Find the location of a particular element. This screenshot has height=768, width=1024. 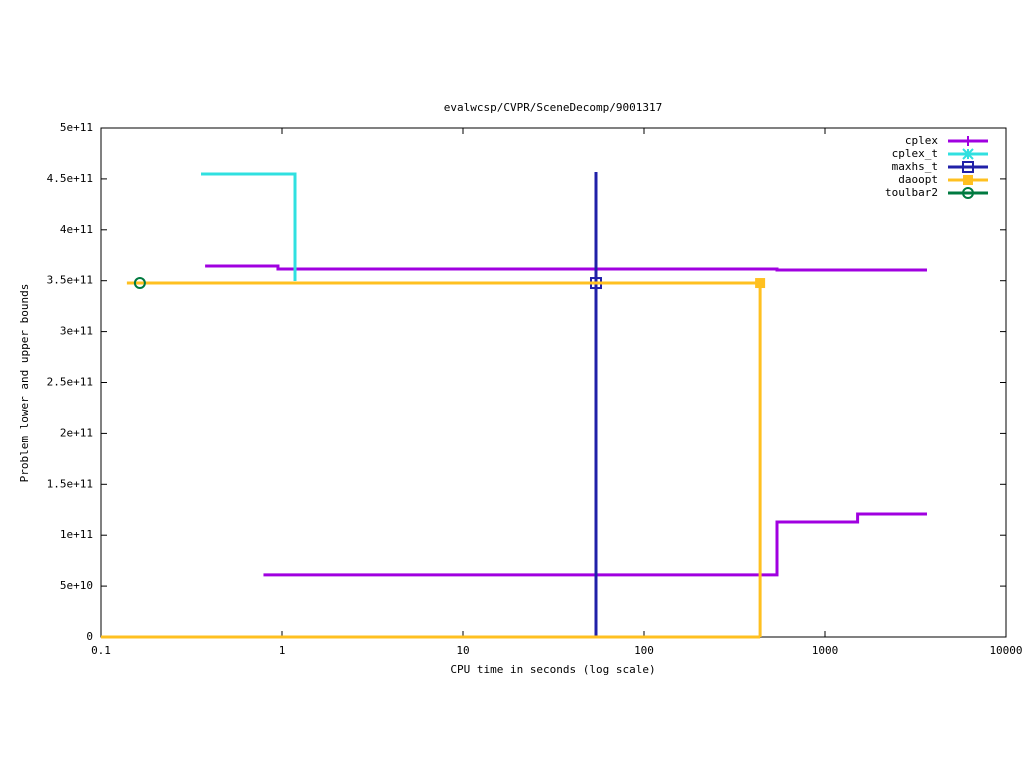

y-tick-label: 2.5e+11 is located at coordinates (70, 382).